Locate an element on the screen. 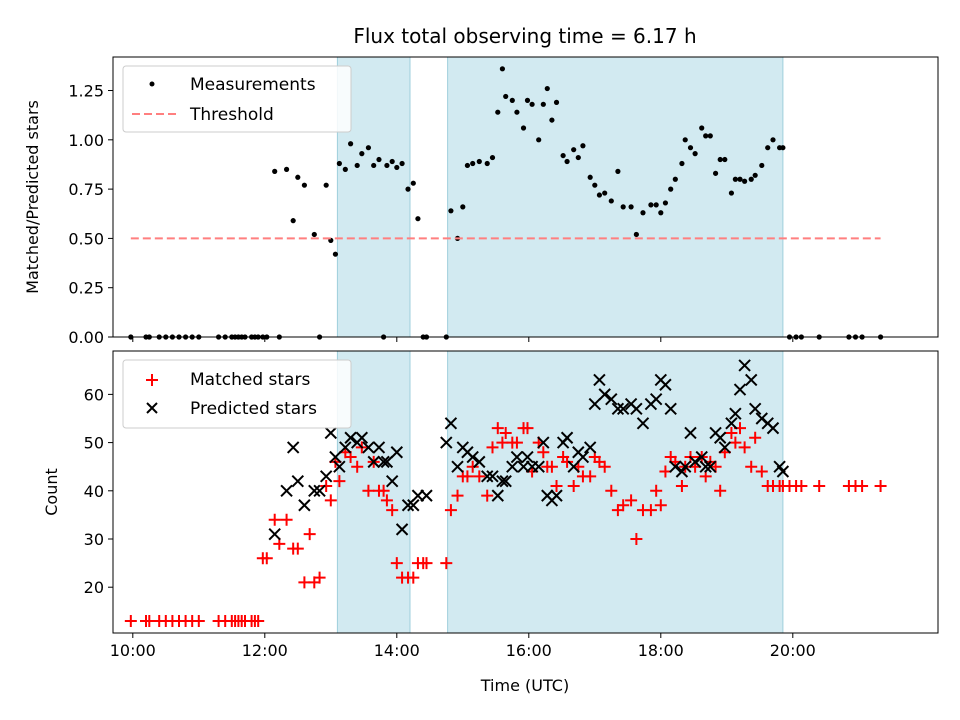 The image size is (960, 720). chart-title: Flux total observing time = 6.17 h is located at coordinates (524, 36).